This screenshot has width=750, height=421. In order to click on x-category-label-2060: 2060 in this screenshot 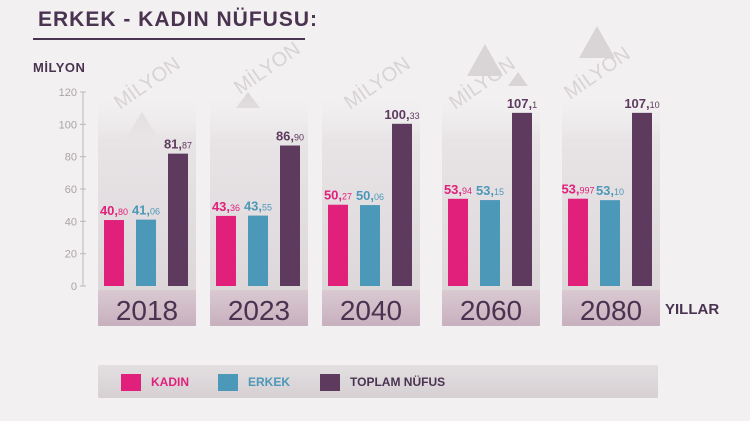, I will do `click(491, 310)`.